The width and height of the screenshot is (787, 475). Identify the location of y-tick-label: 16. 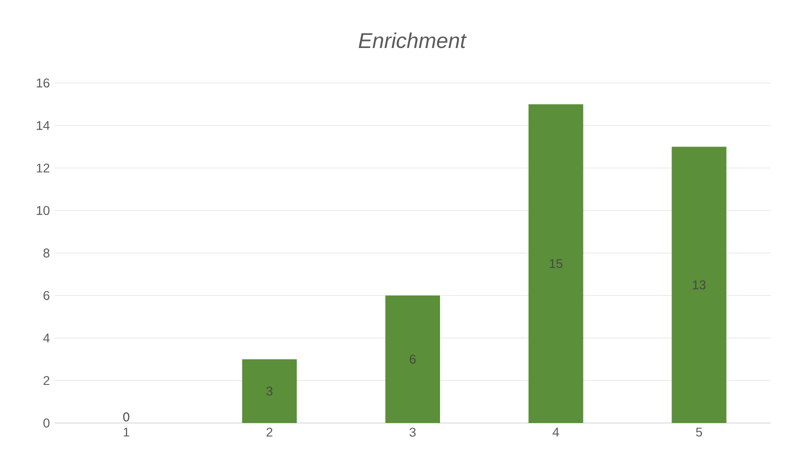
(43, 83).